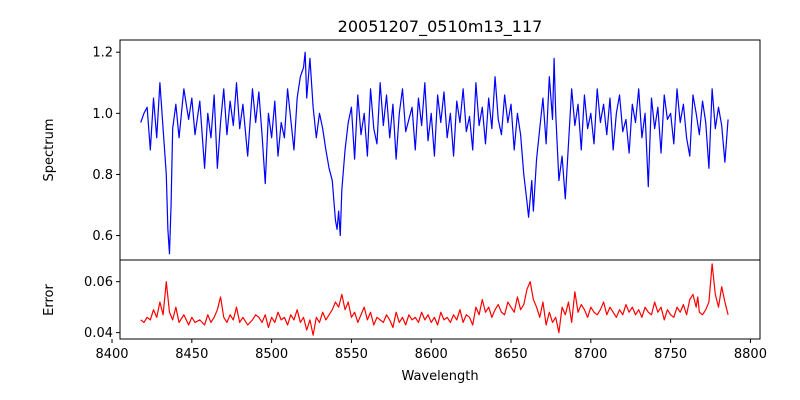  What do you see at coordinates (431, 354) in the screenshot?
I see `xtick-label: 8600` at bounding box center [431, 354].